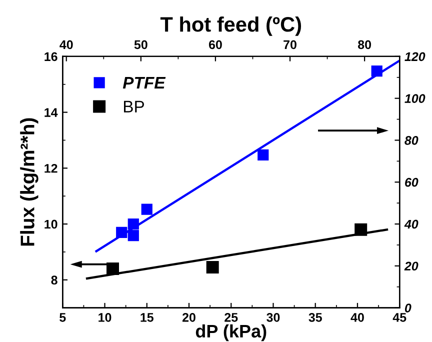  I want to click on y2-tick-label: 40, so click(411, 224).